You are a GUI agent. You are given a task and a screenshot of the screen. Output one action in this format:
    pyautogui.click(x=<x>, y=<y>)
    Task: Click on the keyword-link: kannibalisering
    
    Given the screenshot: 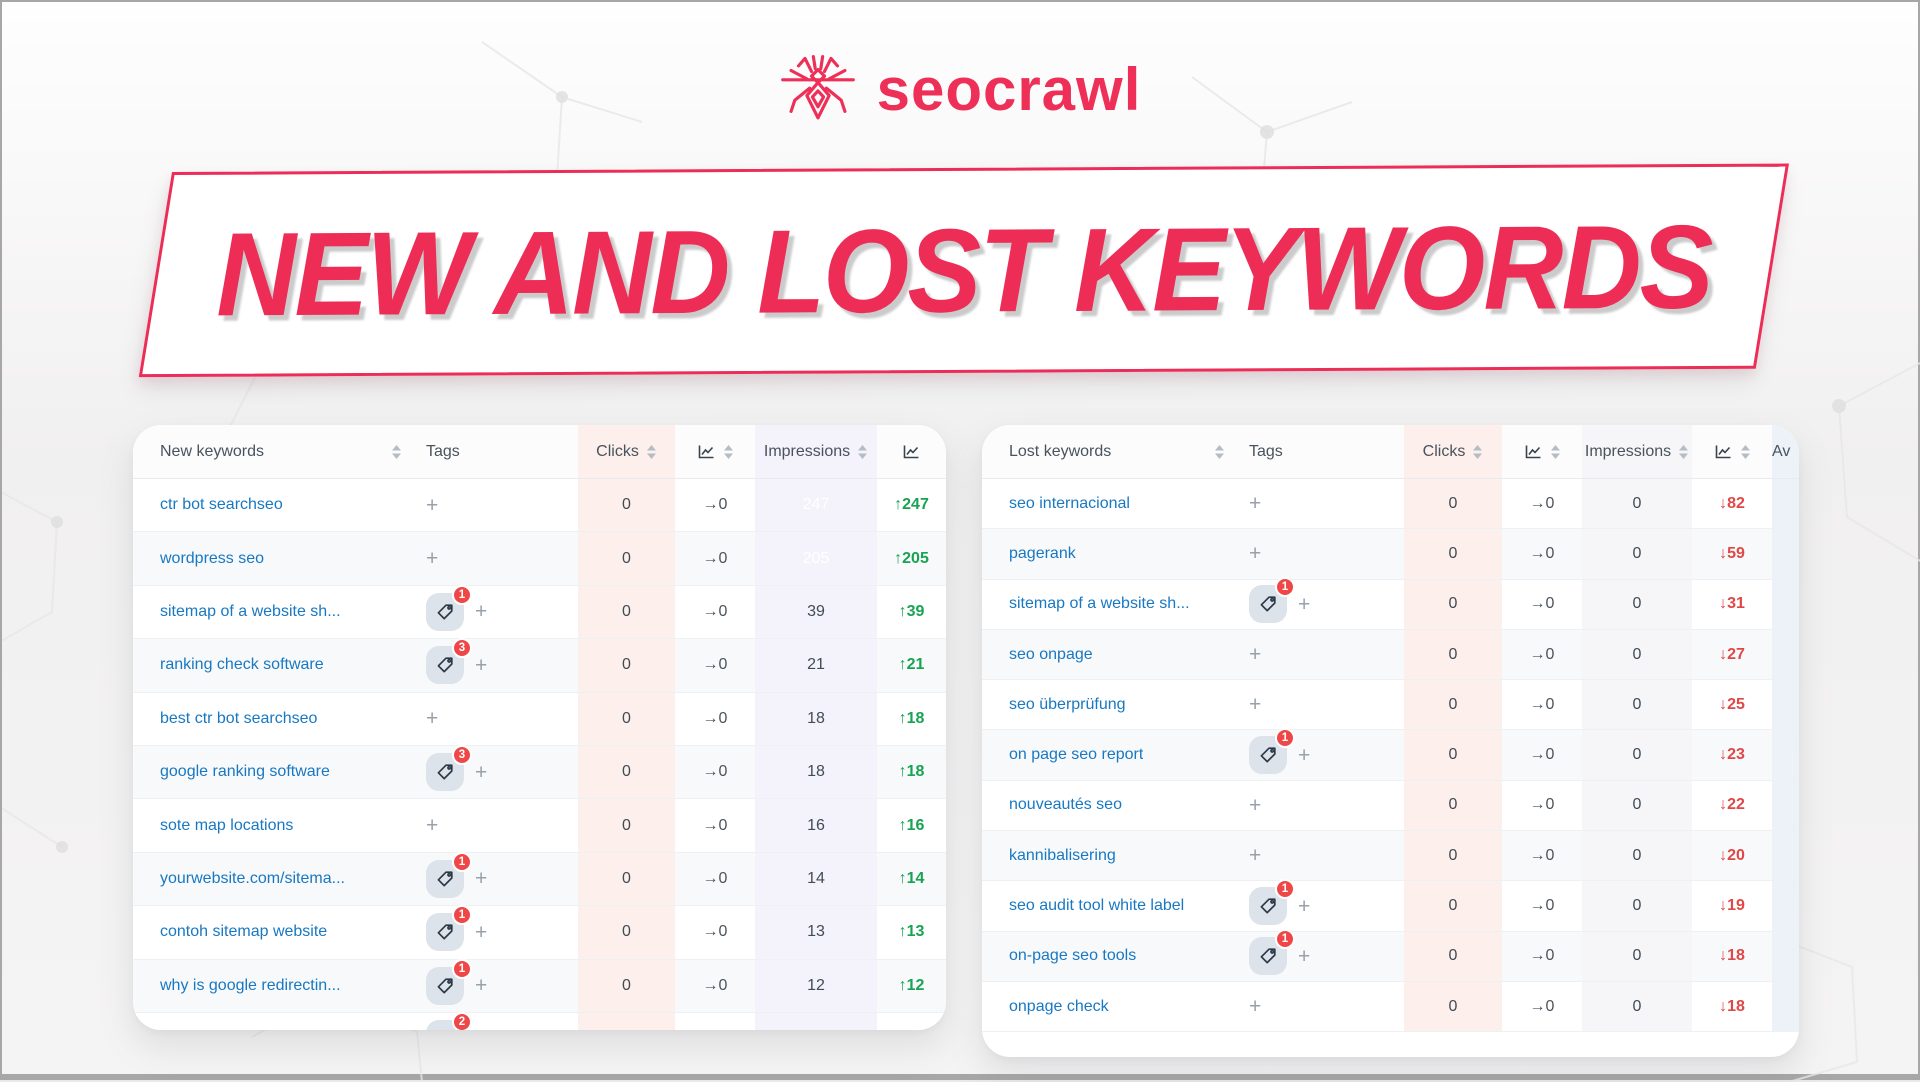 What is the action you would take?
    pyautogui.click(x=1062, y=855)
    